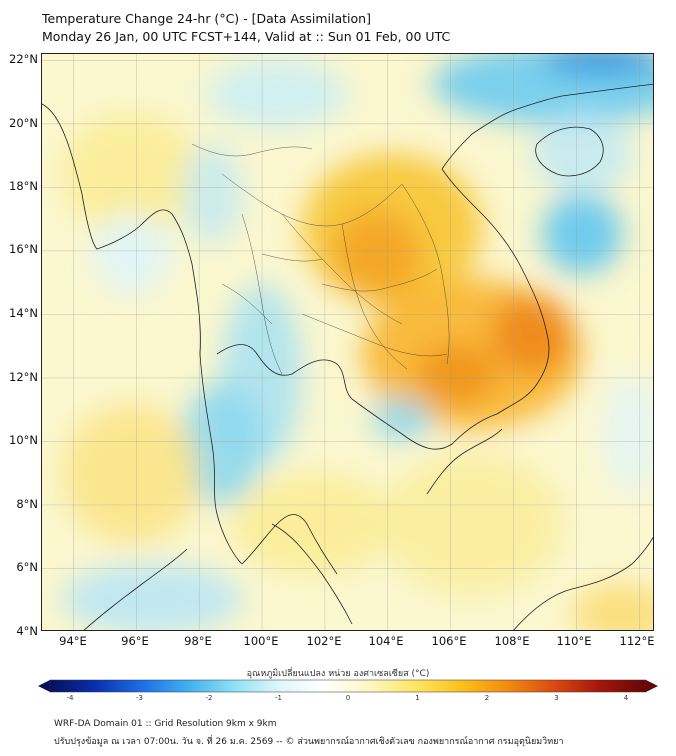  Describe the element at coordinates (73, 641) in the screenshot. I see `lon-label-94e: 94°E` at that location.